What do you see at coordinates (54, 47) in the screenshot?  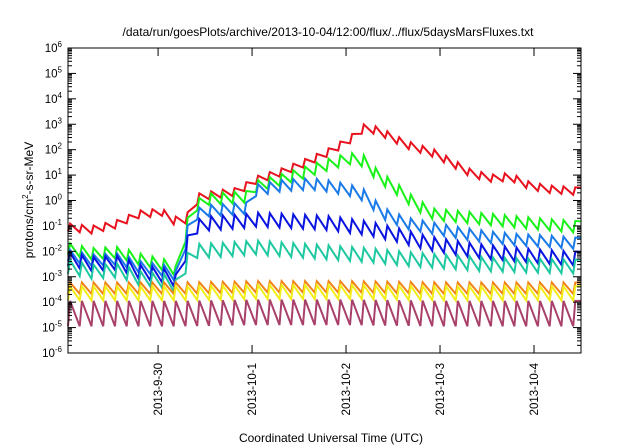 I see `y-tick-label: 10⁶` at bounding box center [54, 47].